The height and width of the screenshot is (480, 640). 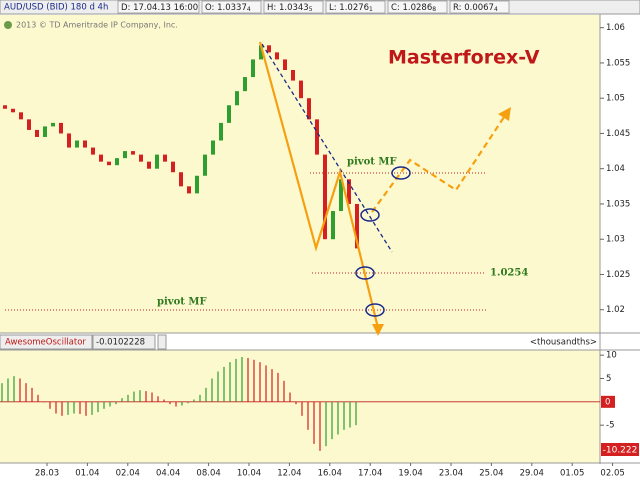 I want to click on x-tick-label: 16.04, so click(x=330, y=474).